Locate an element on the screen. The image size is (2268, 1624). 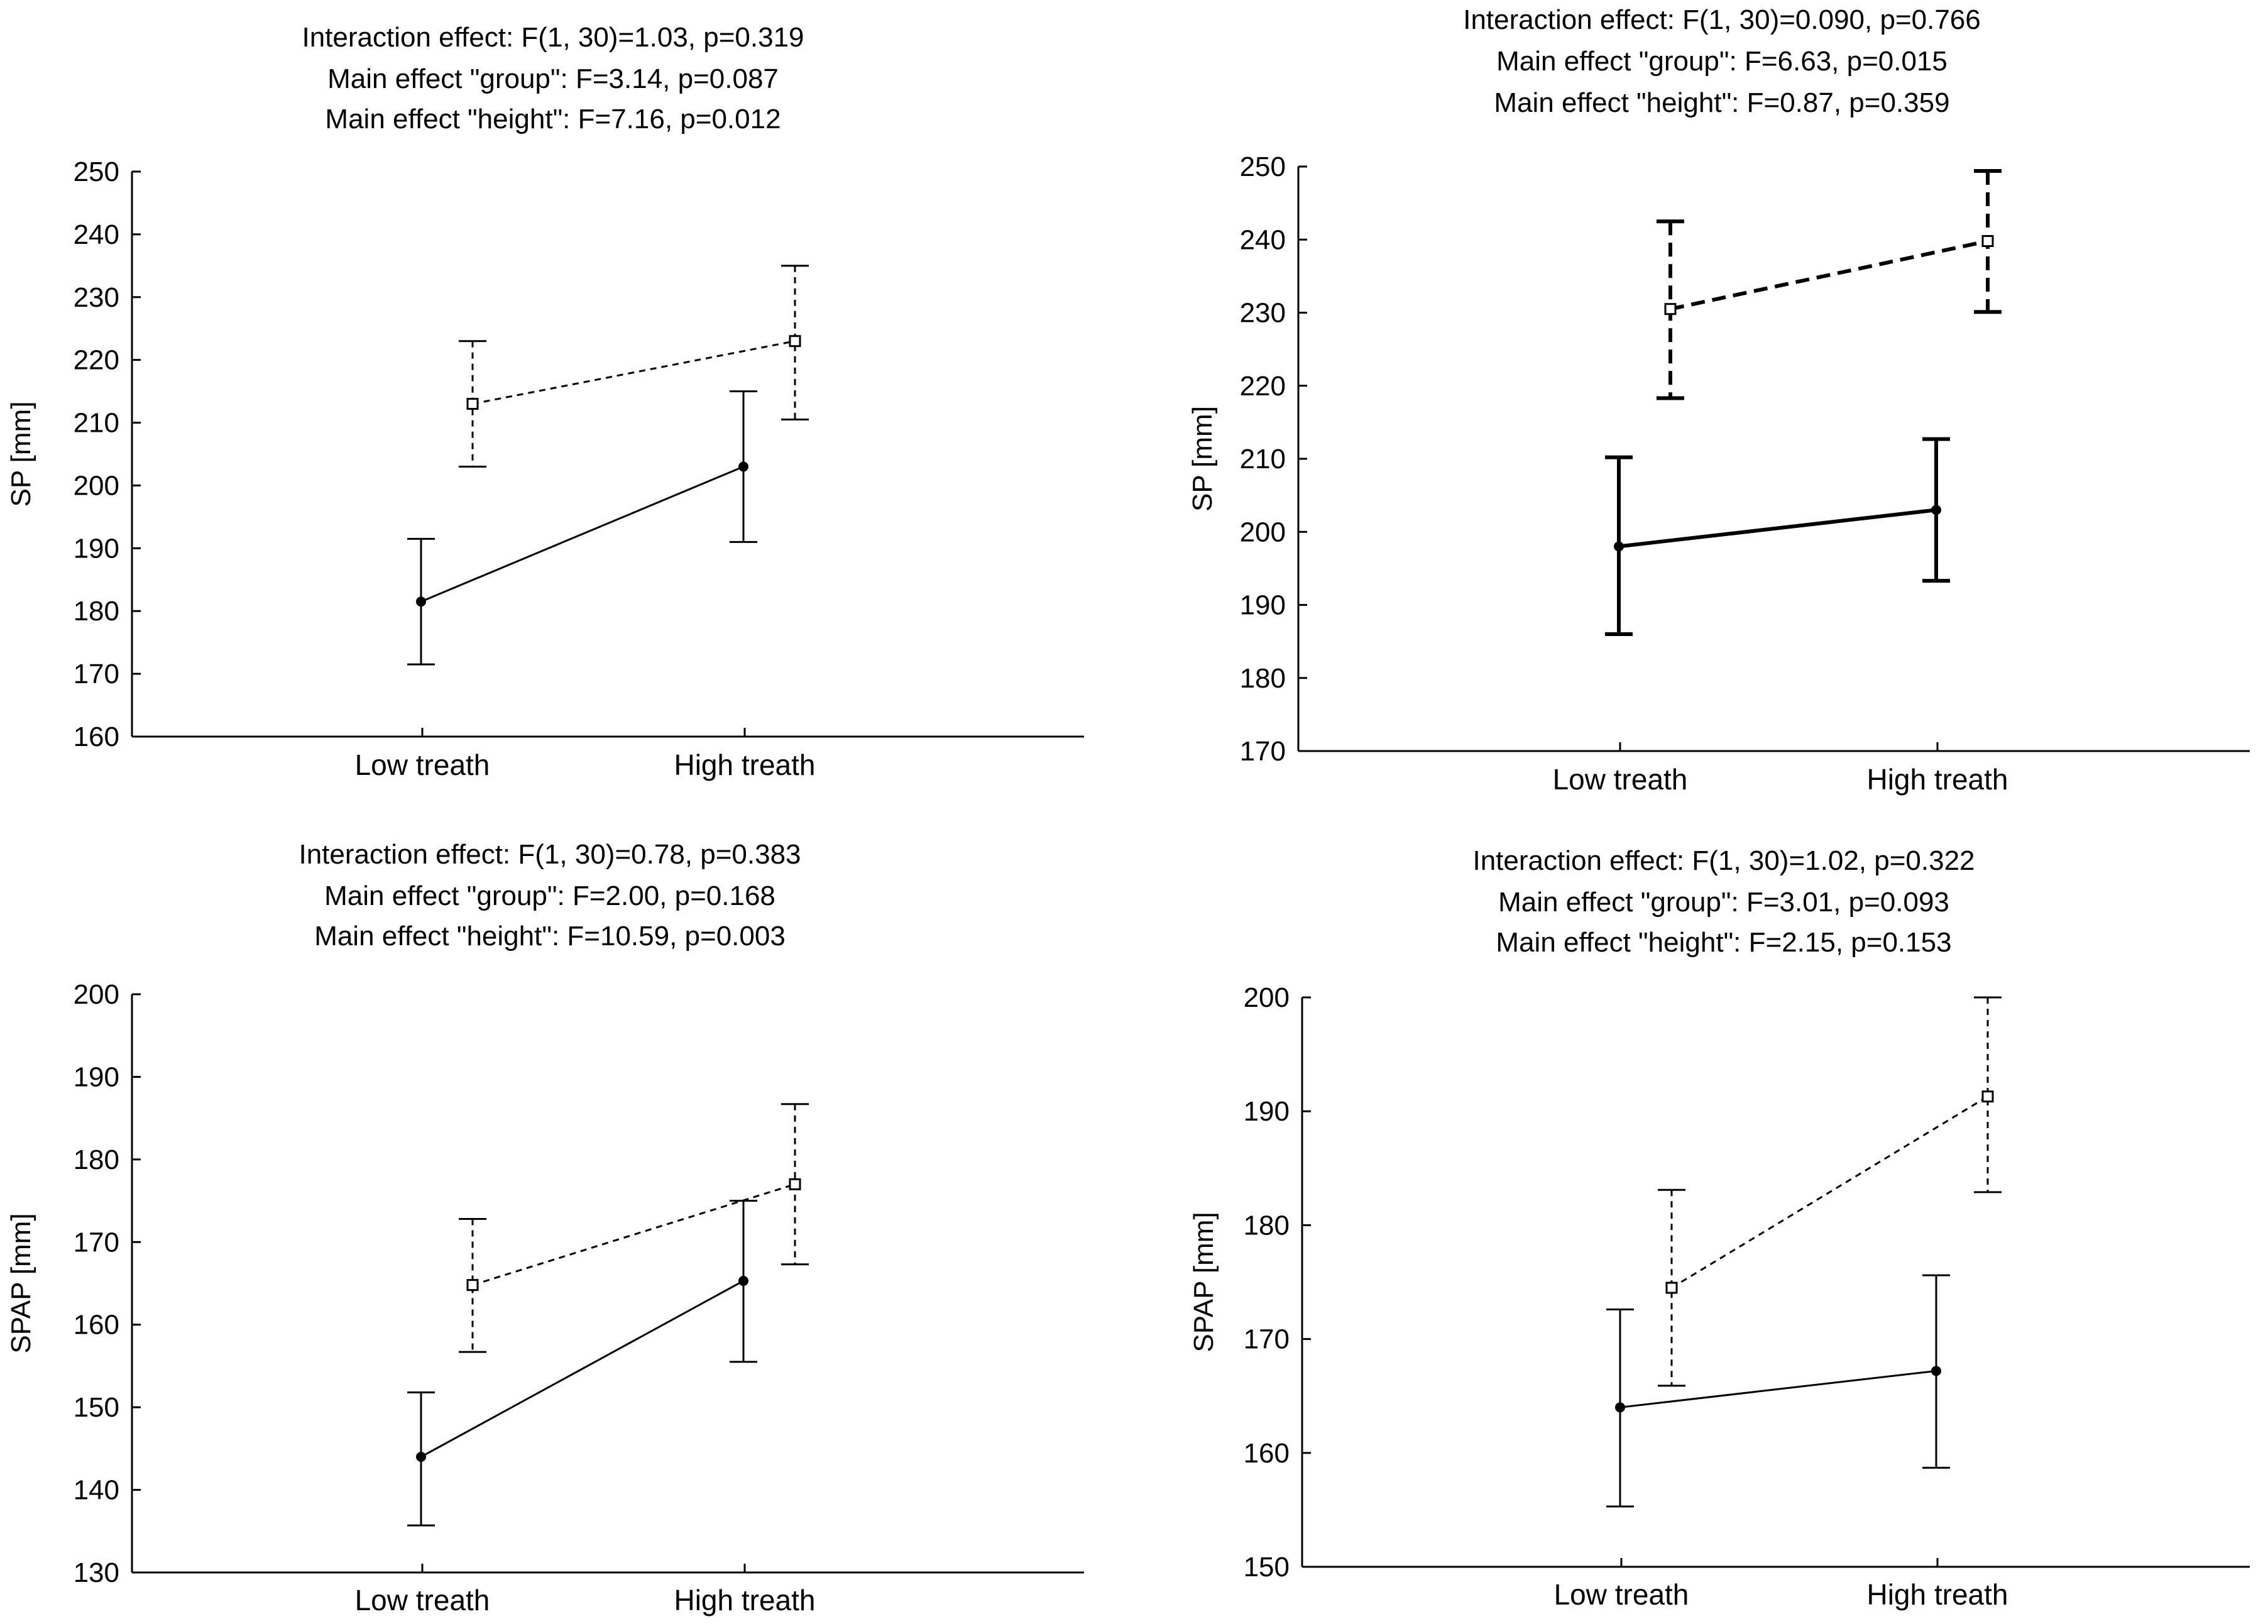
chart-title-line: Main effect "height": F=0.87, p=0.359 is located at coordinates (1721, 102).